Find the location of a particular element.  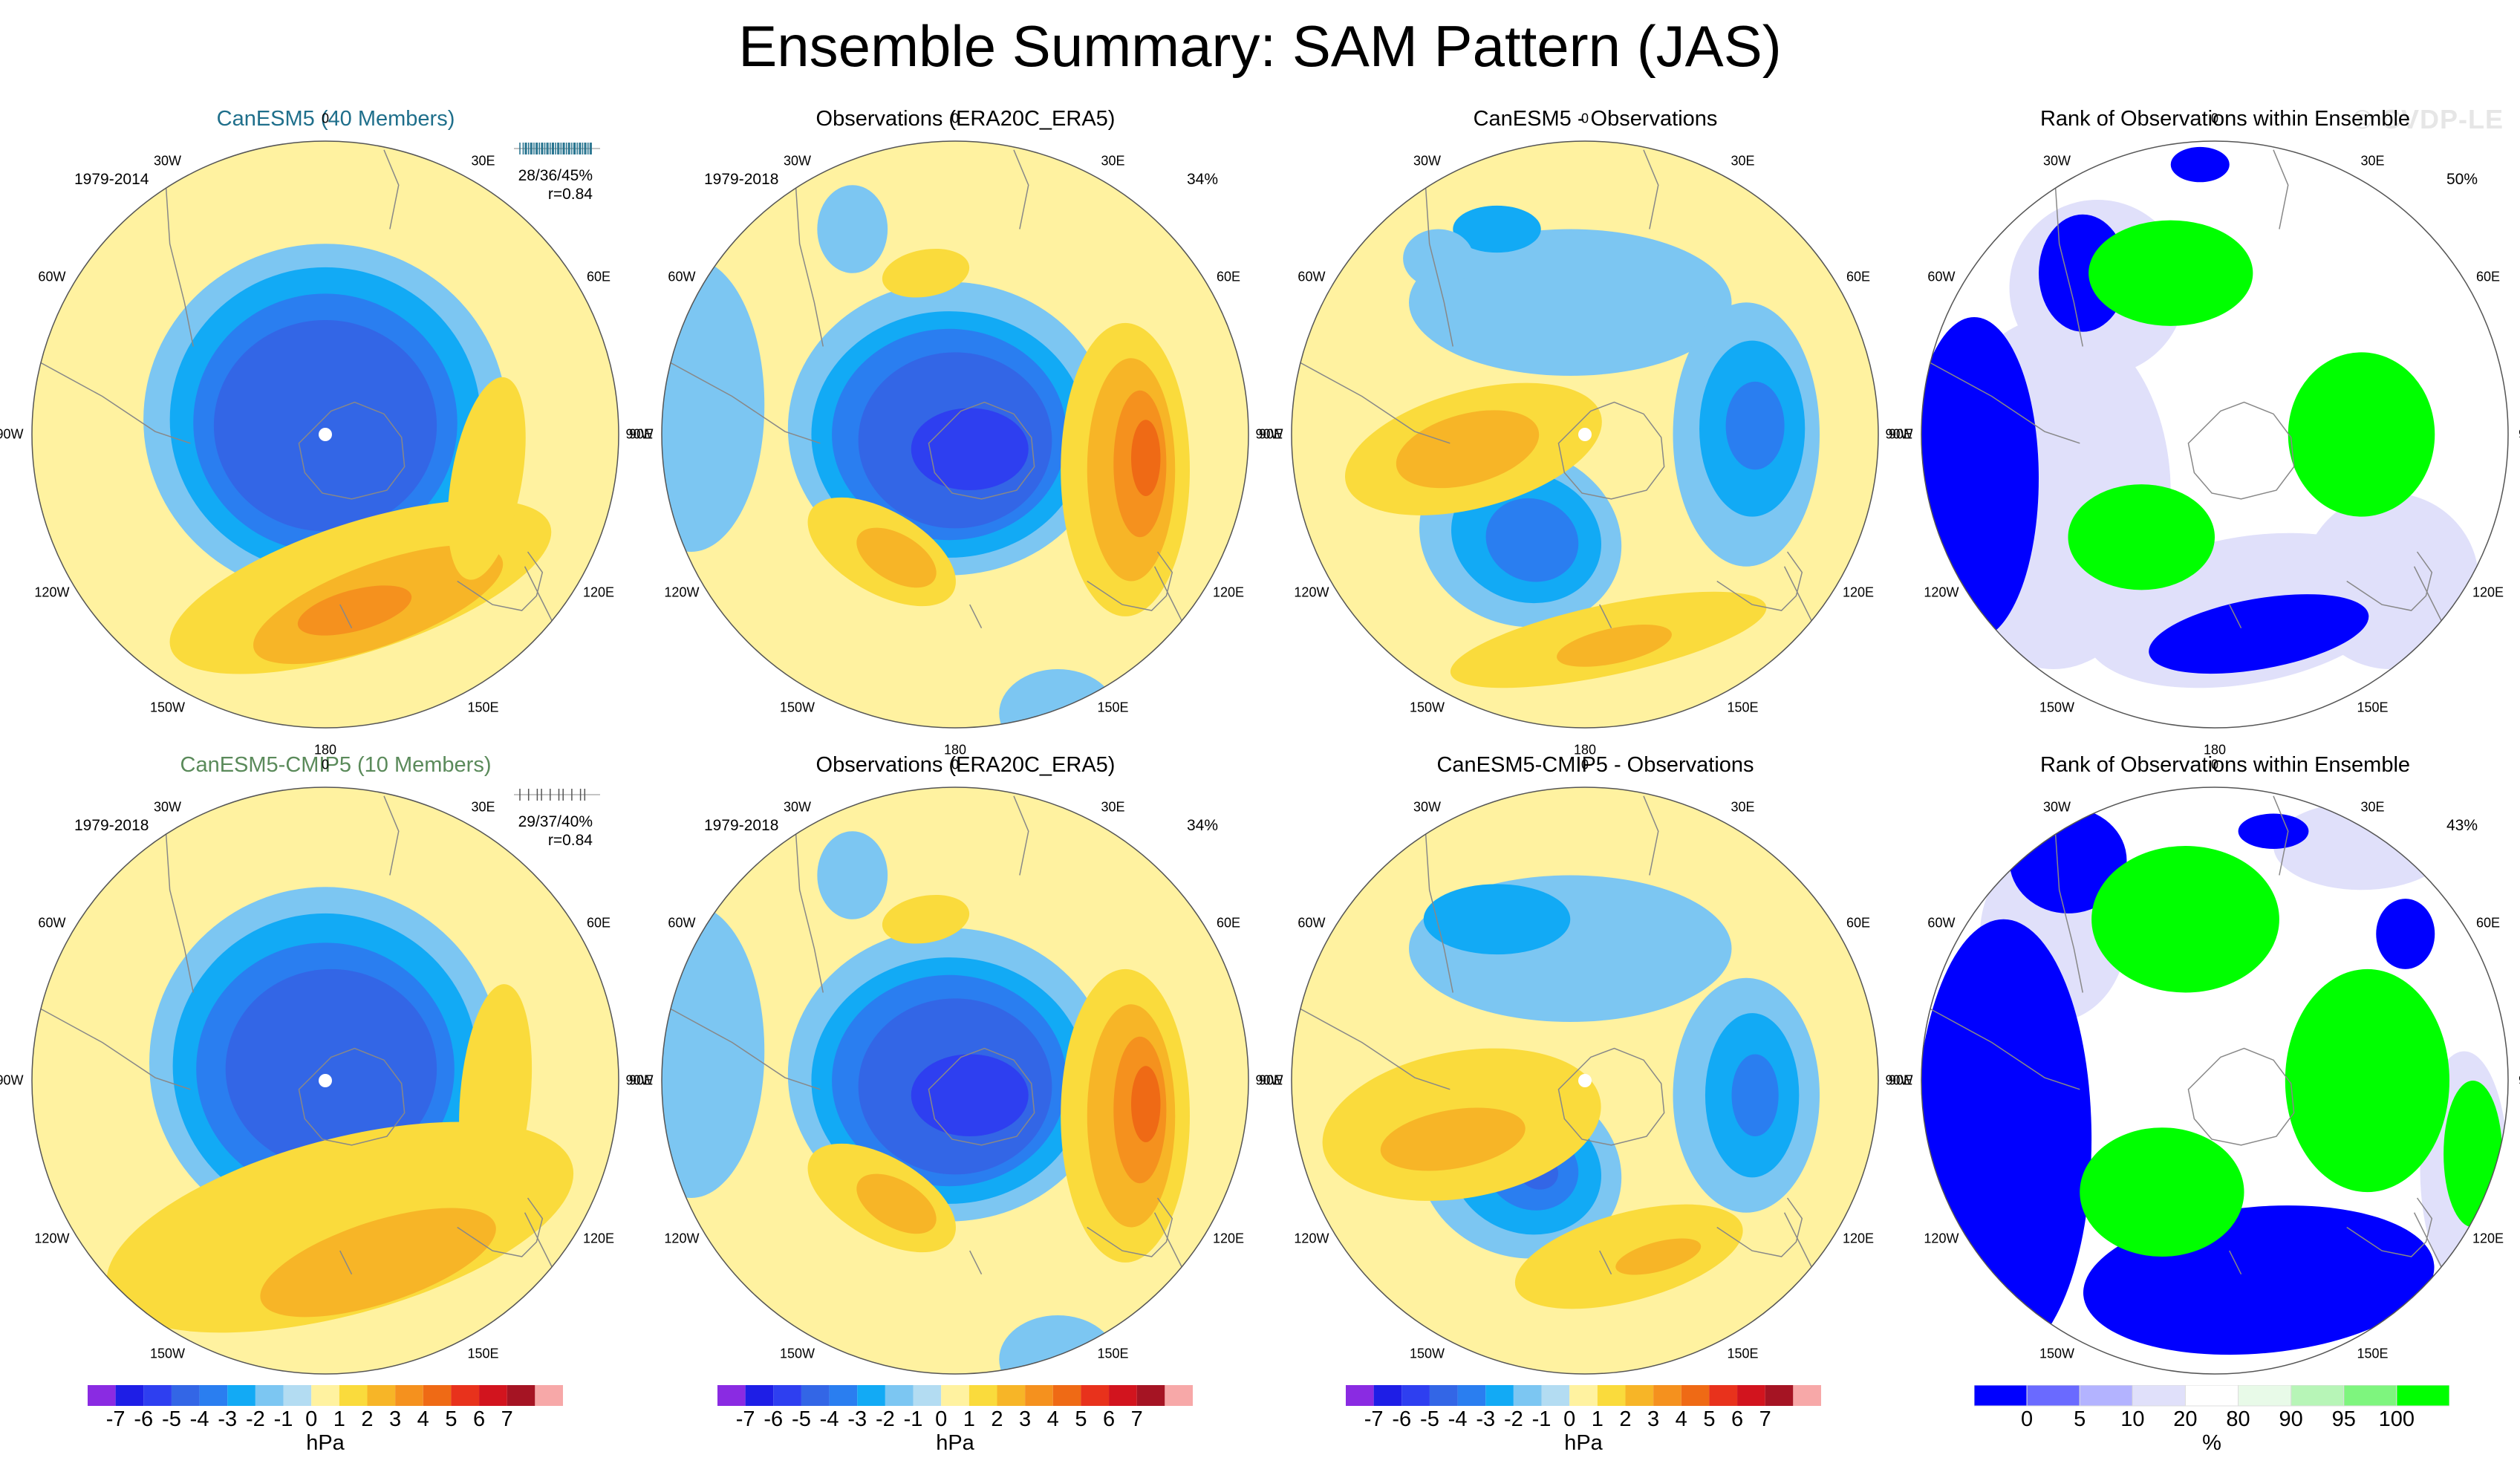

panel-title: Rank of Observations within Ensemble is located at coordinates (2225, 765).